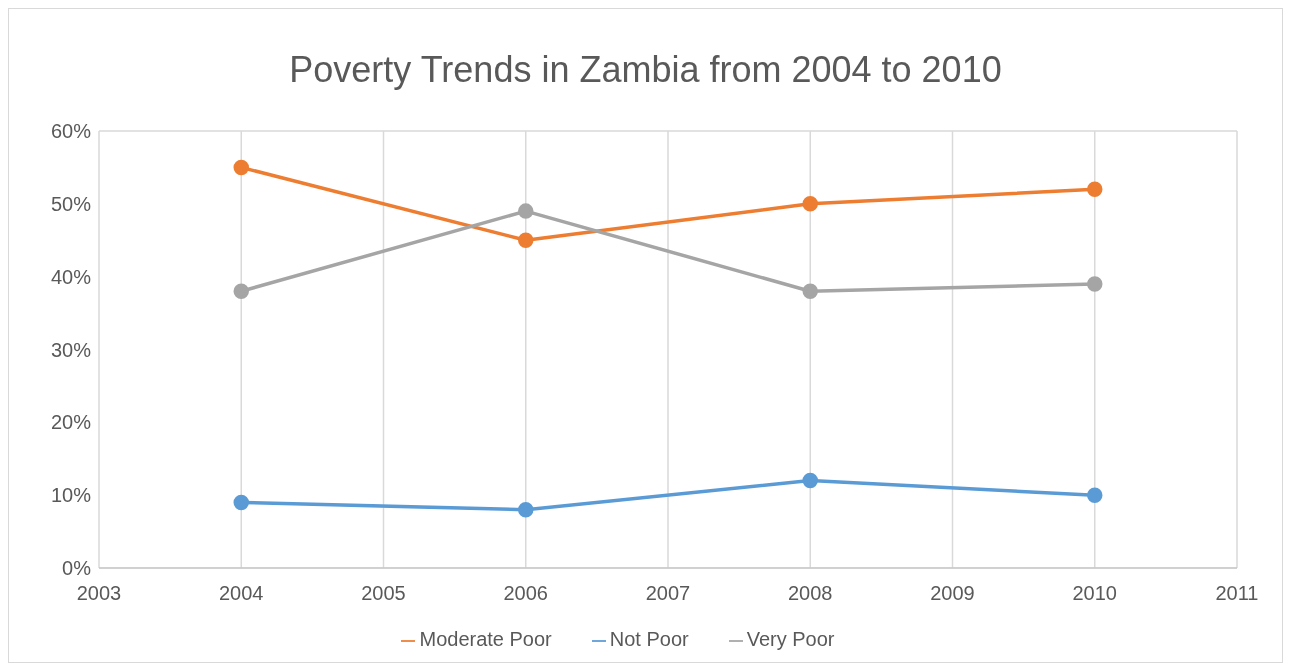 The image size is (1291, 671). Describe the element at coordinates (71, 422) in the screenshot. I see `y-tick-label: 20%` at that location.